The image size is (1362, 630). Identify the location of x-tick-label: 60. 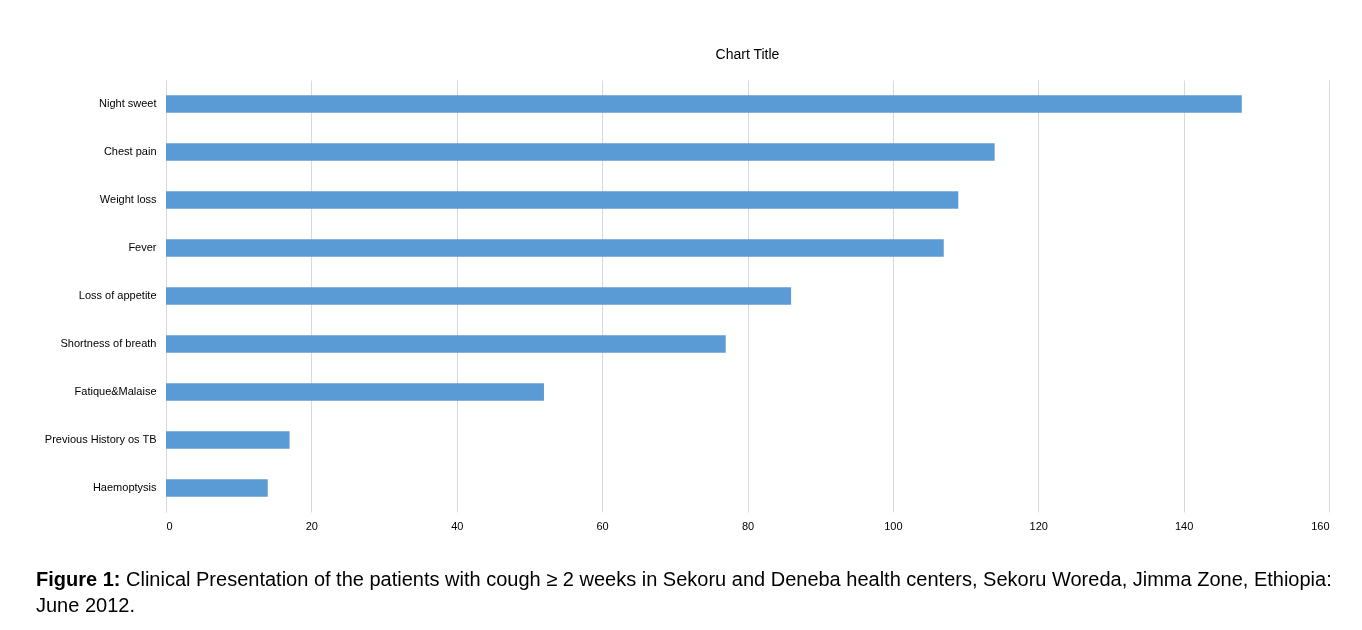
(602, 525).